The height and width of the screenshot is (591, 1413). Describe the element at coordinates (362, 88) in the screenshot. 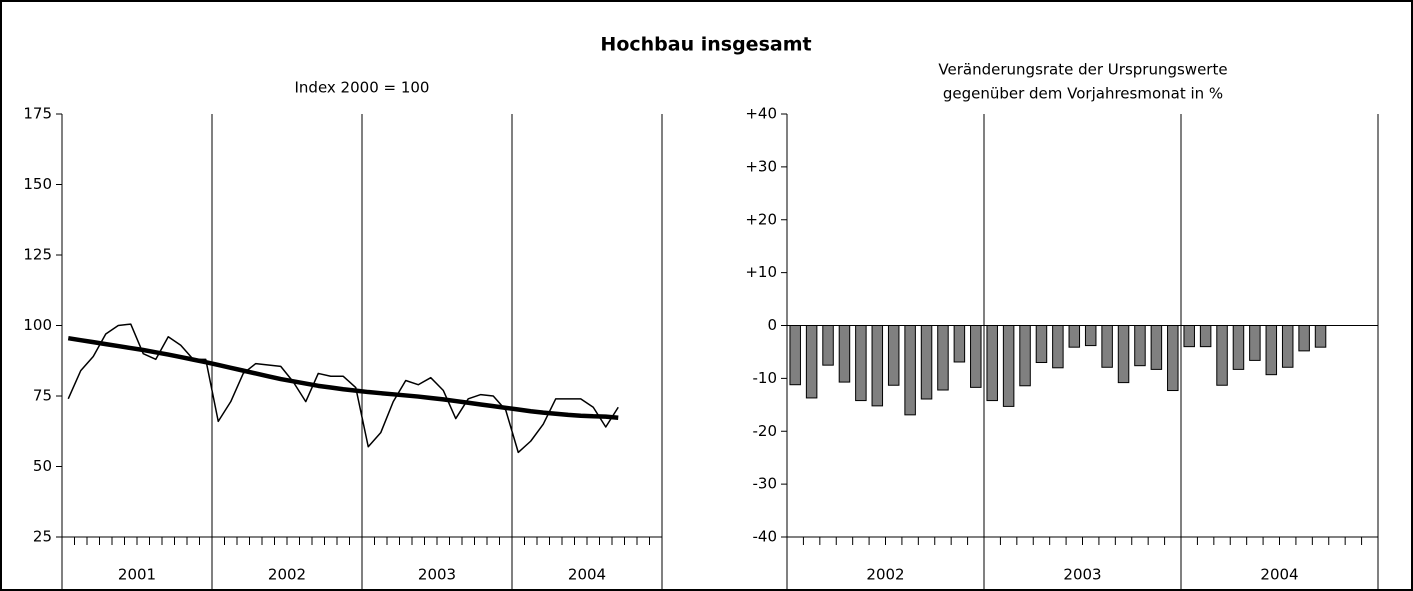

I see `subtitle: Index 2000 = 100` at that location.